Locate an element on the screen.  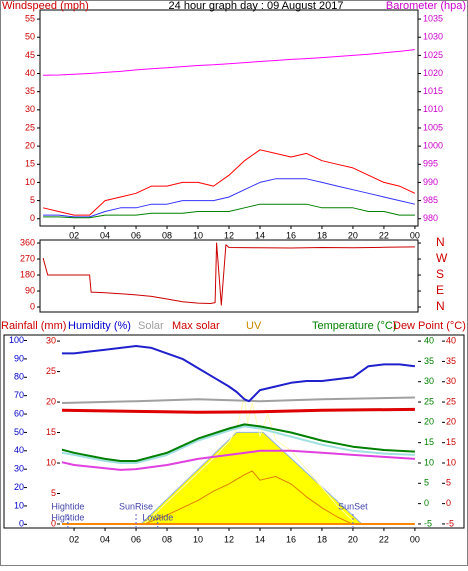
y-tick-label: 60 is located at coordinates (19, 413).